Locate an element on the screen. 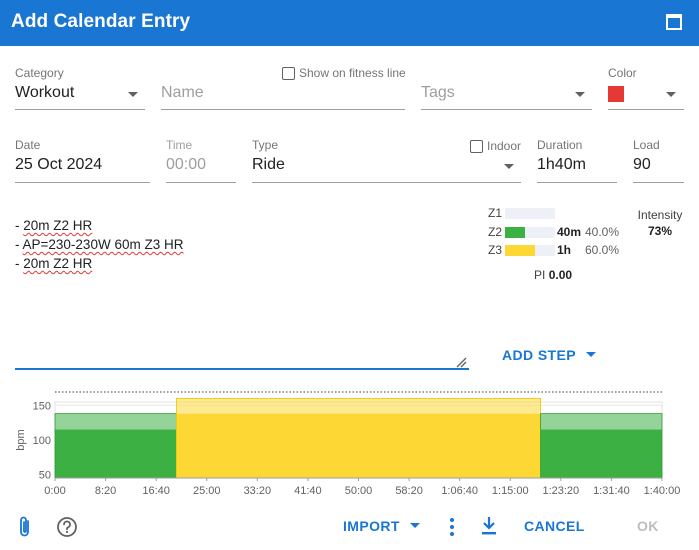  pi-value: PI 0.00 is located at coordinates (553, 275).